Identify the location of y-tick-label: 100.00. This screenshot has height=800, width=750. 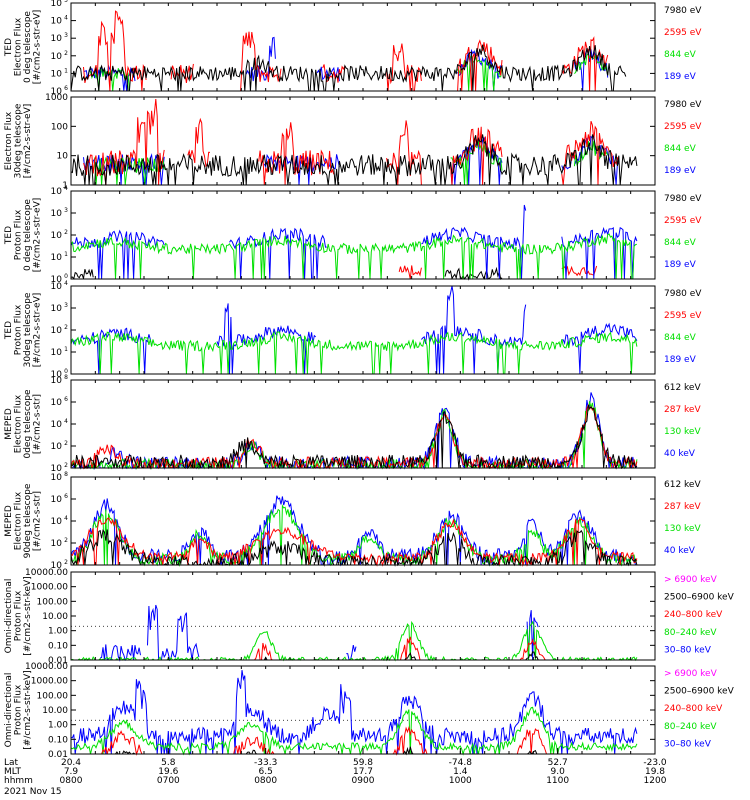
(53, 696).